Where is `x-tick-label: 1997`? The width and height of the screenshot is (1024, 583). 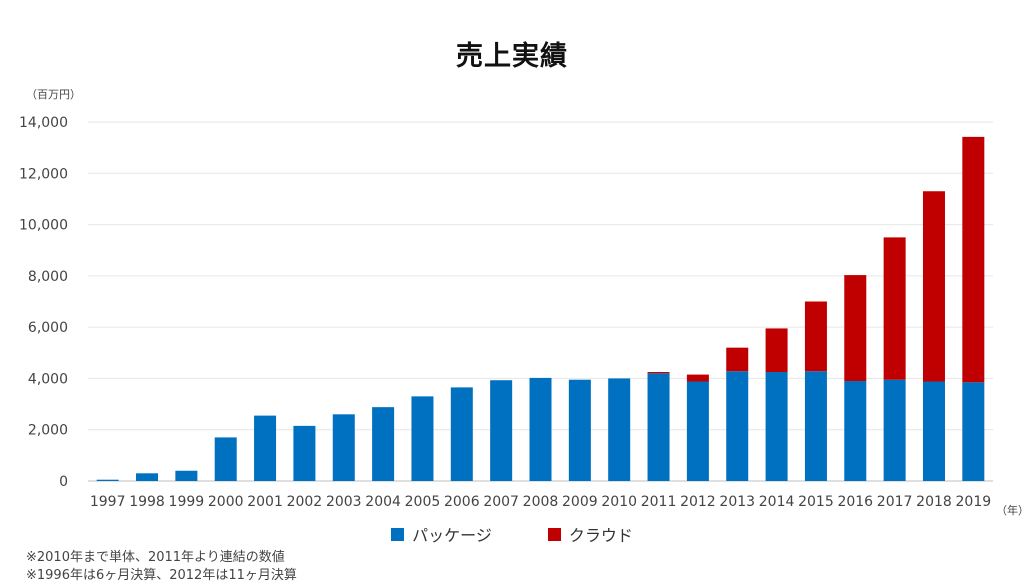
x-tick-label: 1997 is located at coordinates (108, 502).